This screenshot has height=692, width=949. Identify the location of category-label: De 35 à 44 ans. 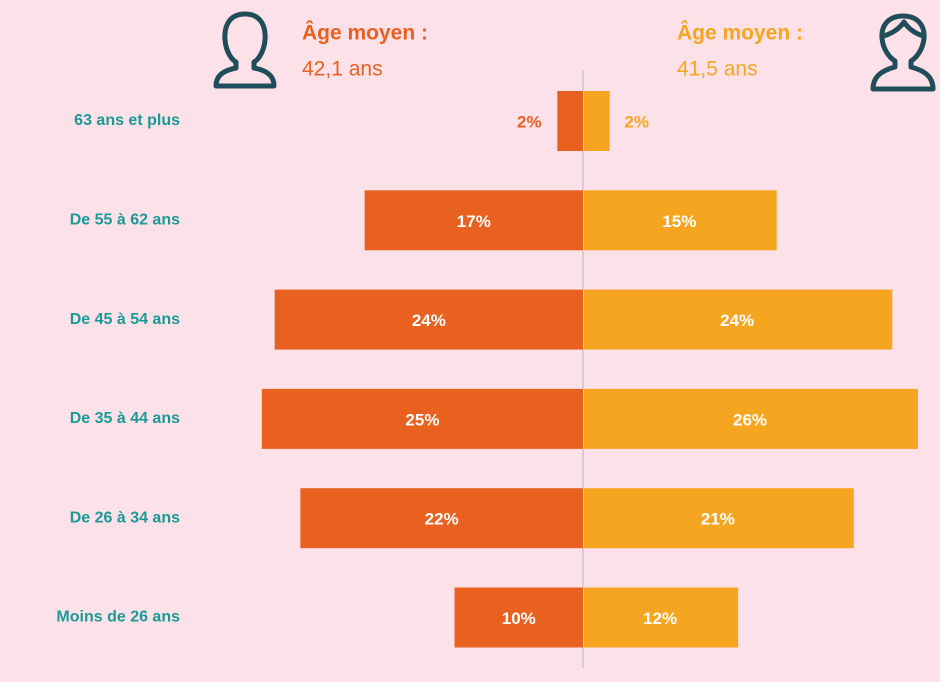
(125, 418).